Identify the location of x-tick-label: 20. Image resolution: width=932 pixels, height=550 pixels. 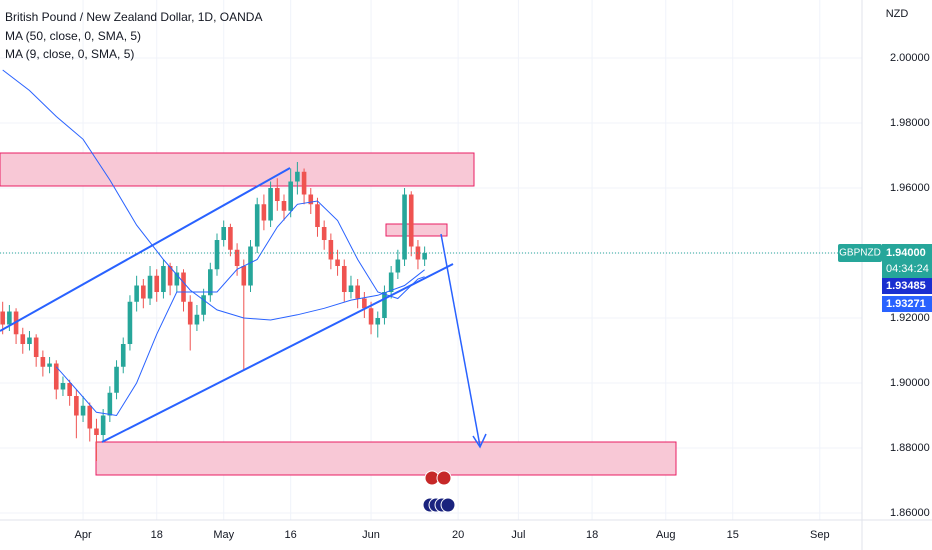
(458, 535).